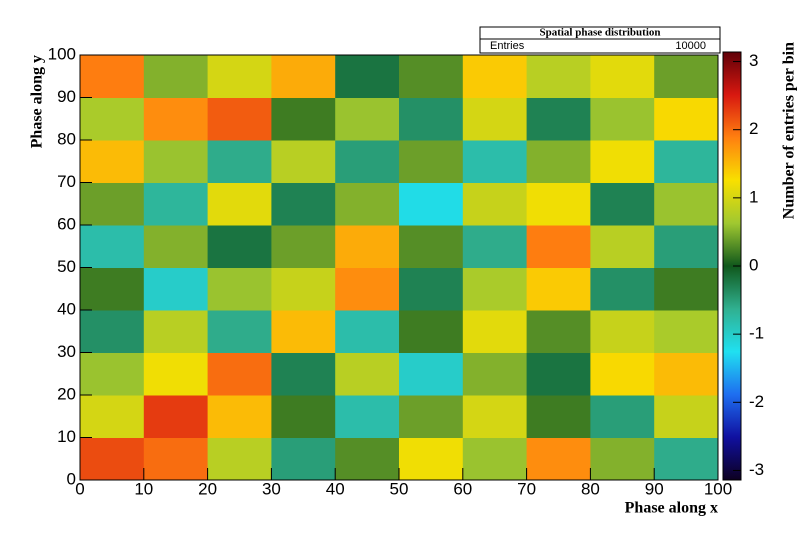  Describe the element at coordinates (756, 401) in the screenshot. I see `z-tick-label: -2` at that location.